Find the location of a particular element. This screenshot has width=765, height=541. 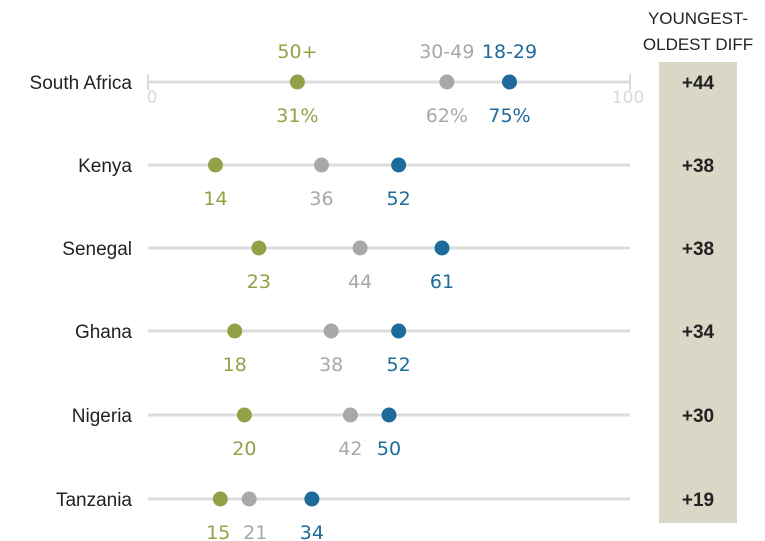

diff-value: +34 is located at coordinates (698, 332).